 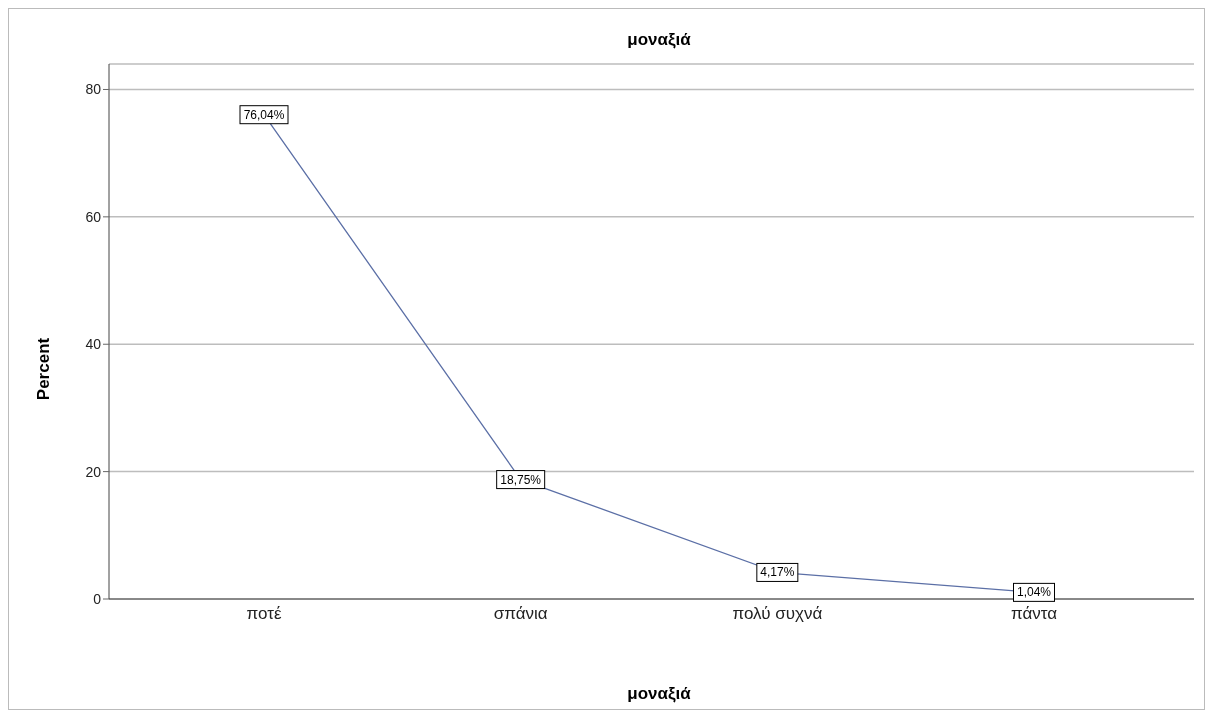 What do you see at coordinates (264, 614) in the screenshot?
I see `x-tick-label: ποτέ` at bounding box center [264, 614].